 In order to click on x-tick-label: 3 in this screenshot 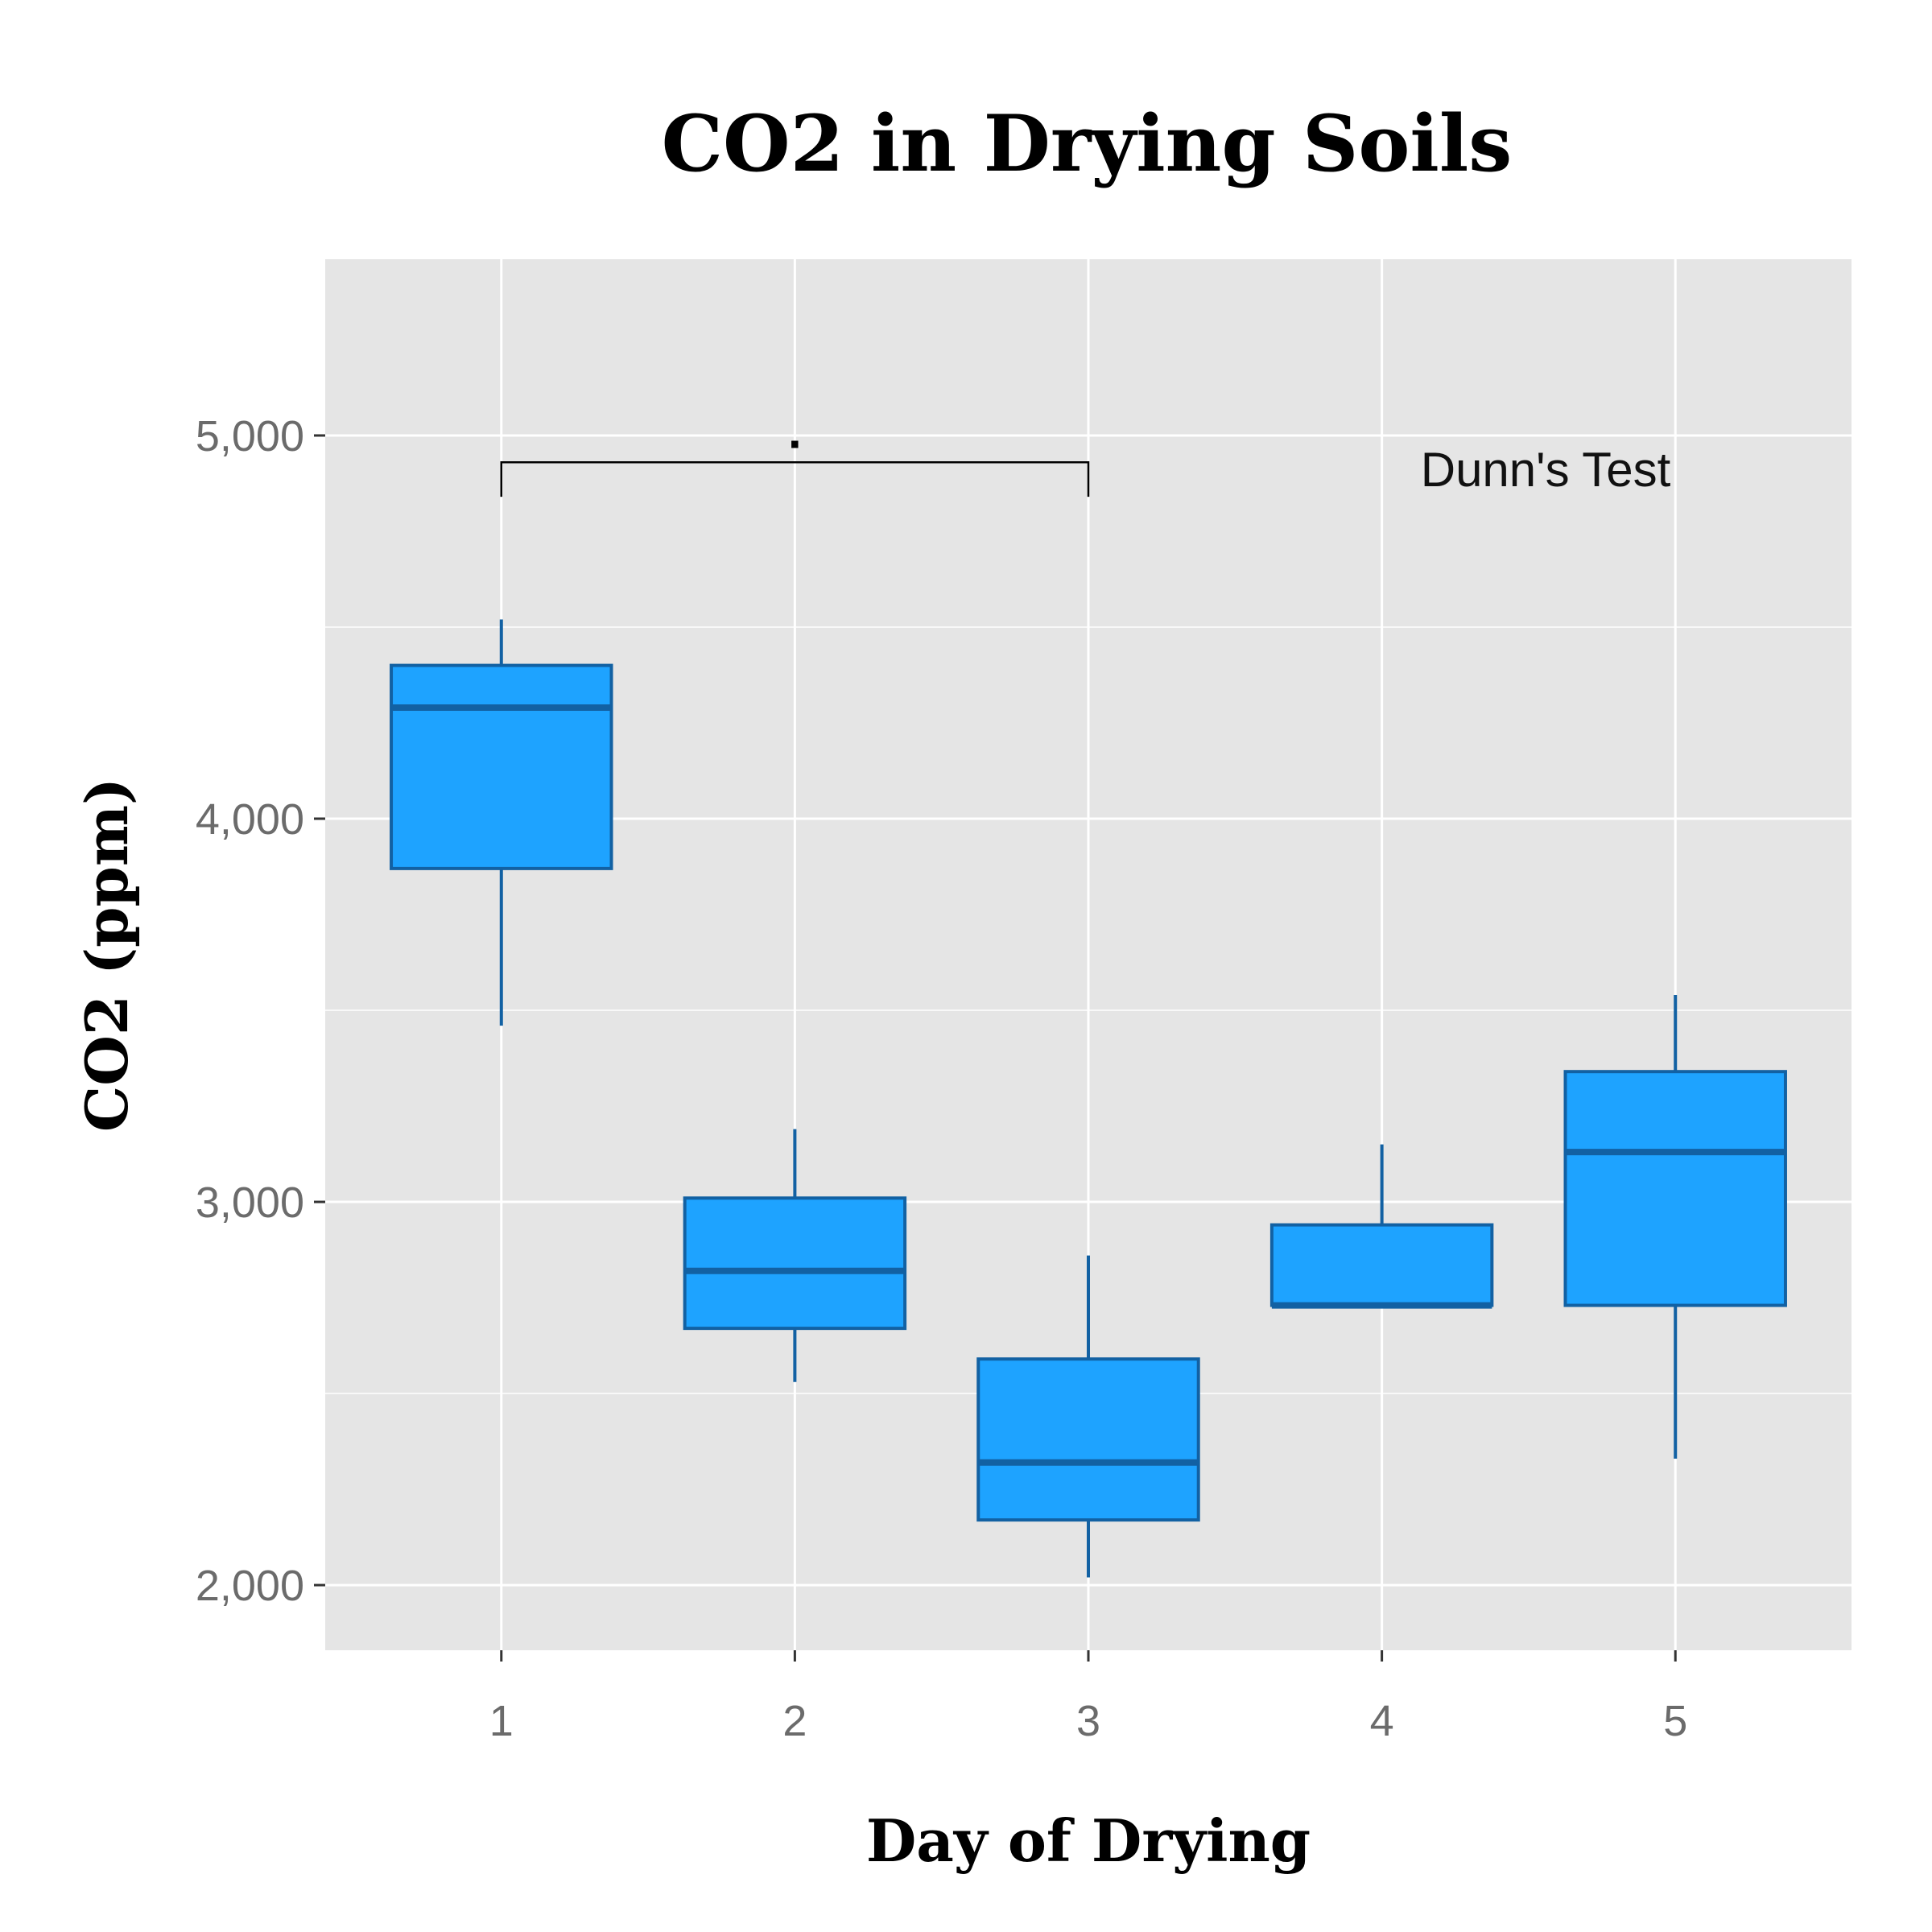, I will do `click(1088, 1721)`.